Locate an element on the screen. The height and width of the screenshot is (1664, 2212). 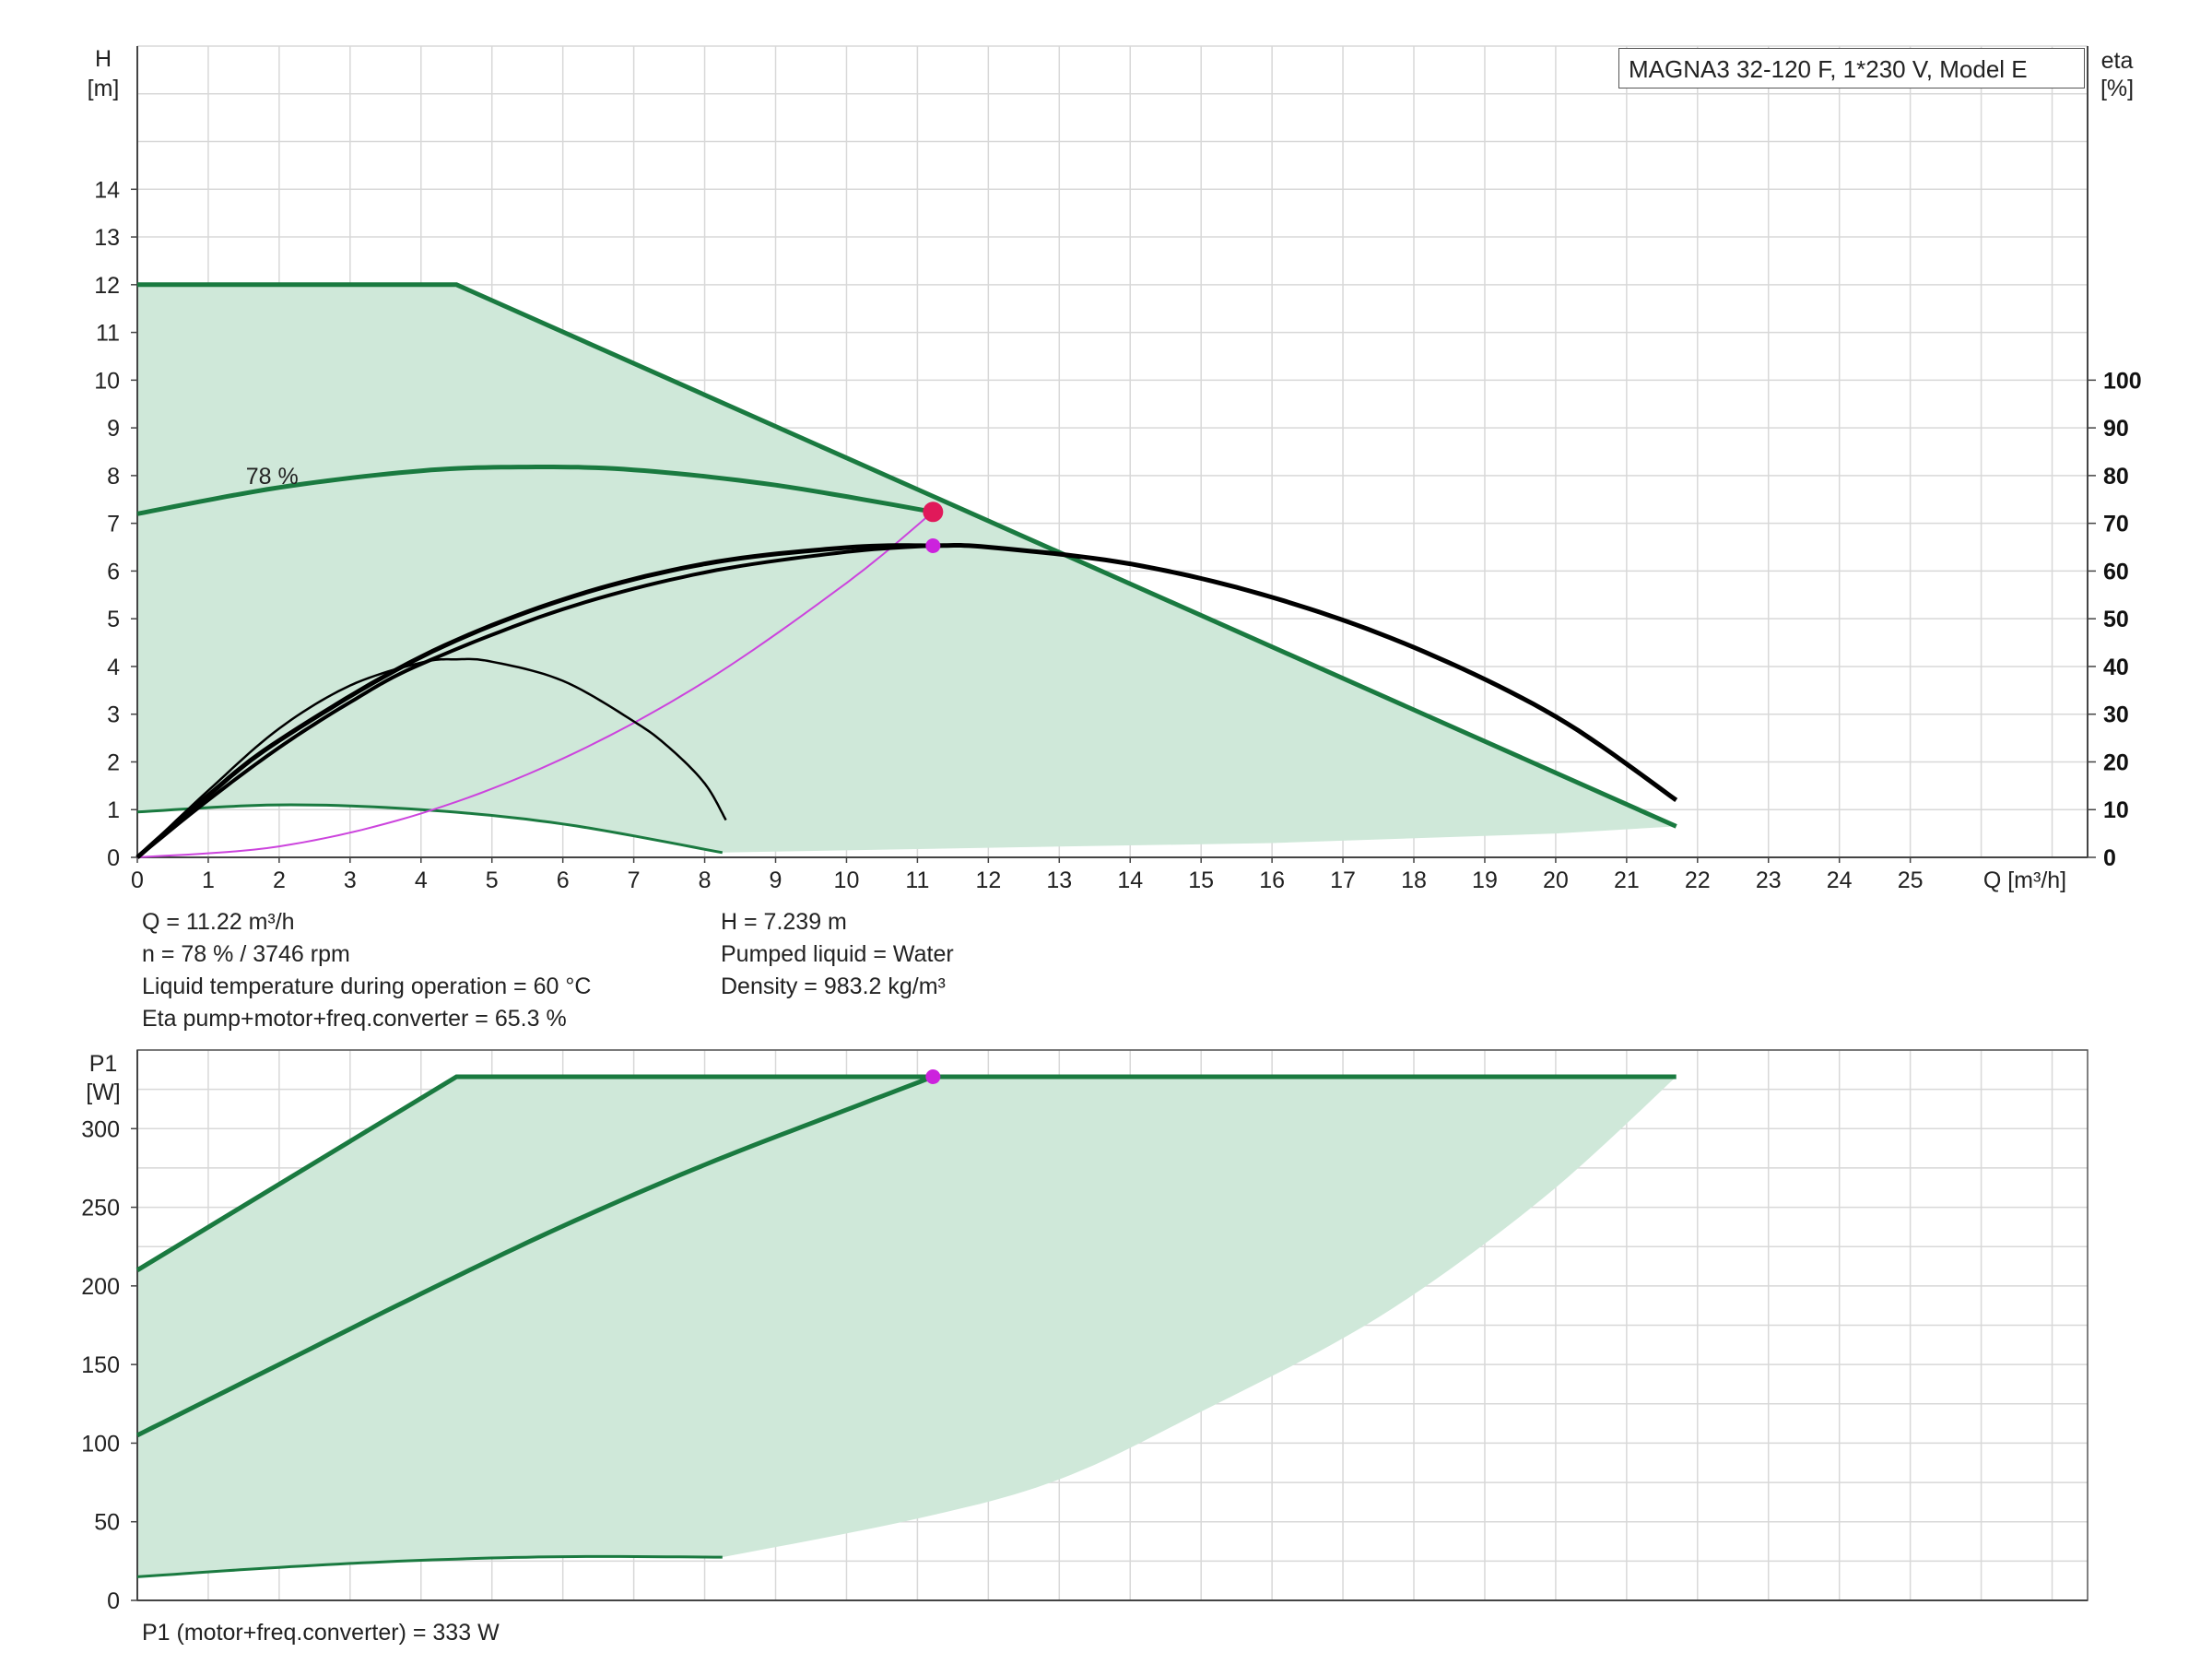
eta-axis-unit: [%] is located at coordinates (2117, 88).